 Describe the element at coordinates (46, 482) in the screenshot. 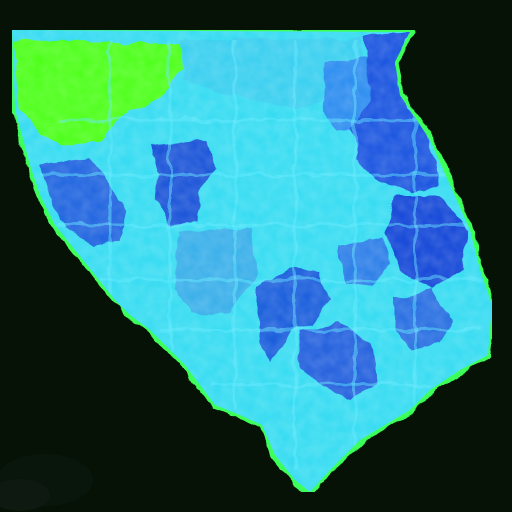

I see `corner-speckle` at that location.